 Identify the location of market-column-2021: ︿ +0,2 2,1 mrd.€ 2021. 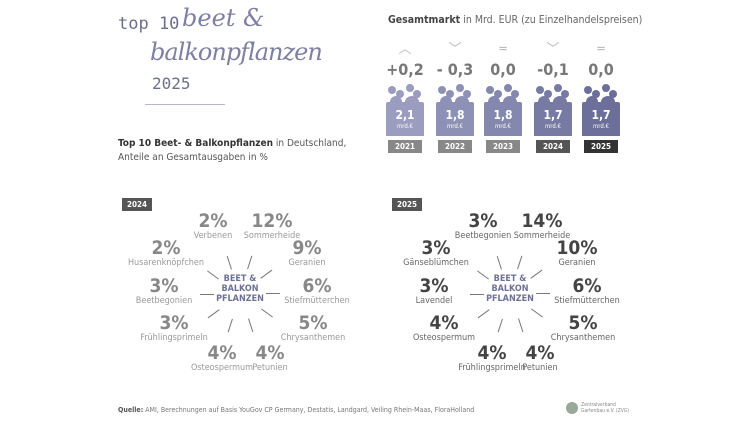
(405, 96).